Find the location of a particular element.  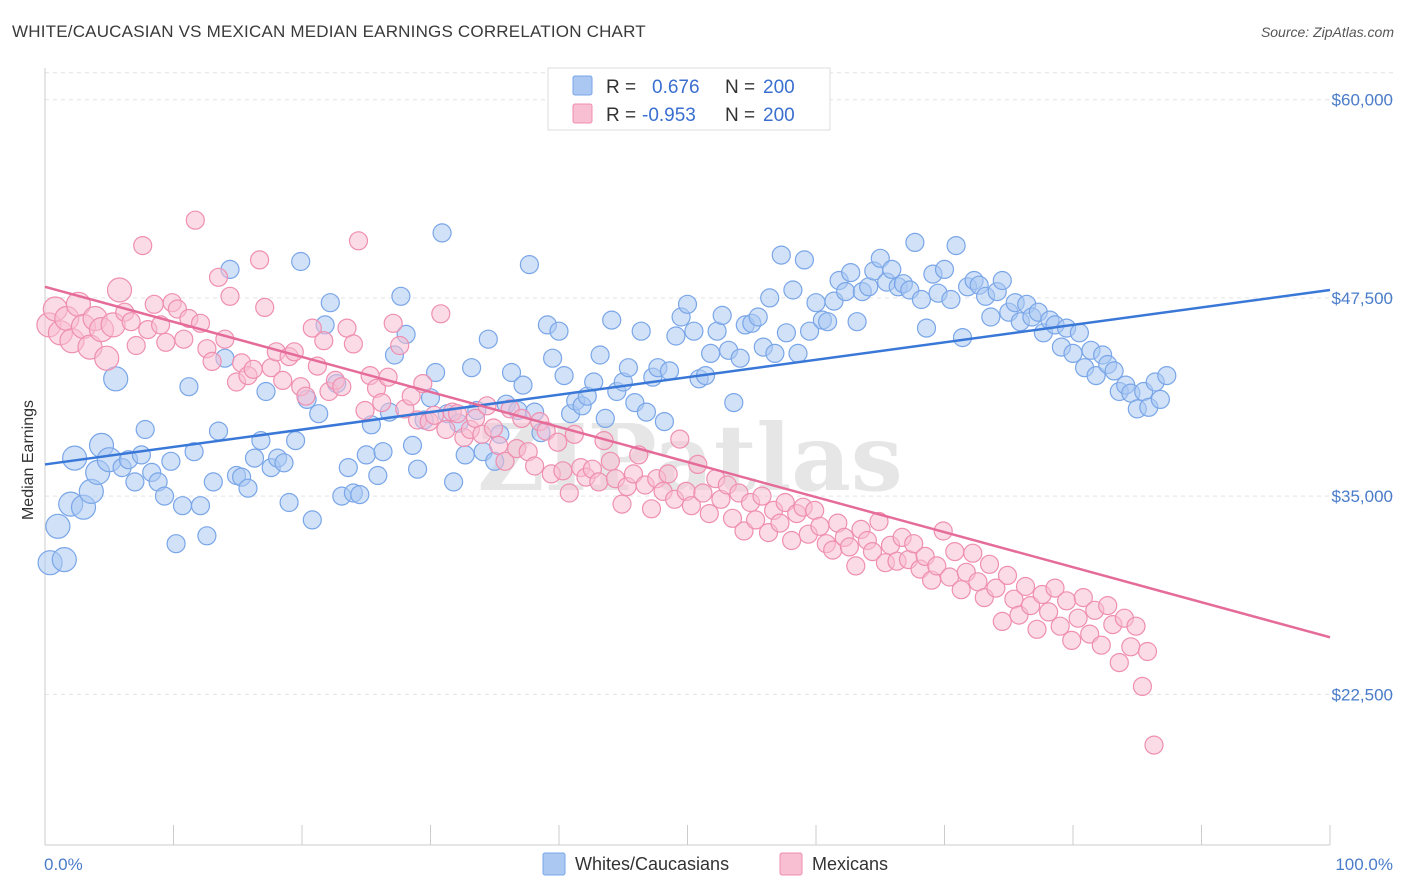

bottom-legend: Whites/Caucasians Mexicans is located at coordinates (715, 864).